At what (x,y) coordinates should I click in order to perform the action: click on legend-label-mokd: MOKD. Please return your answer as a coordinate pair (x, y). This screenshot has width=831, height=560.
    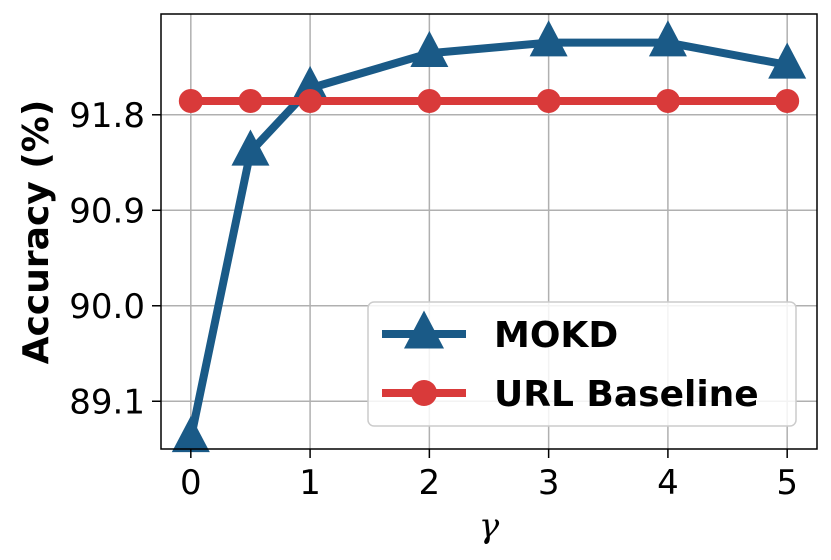
    Looking at the image, I should click on (556, 335).